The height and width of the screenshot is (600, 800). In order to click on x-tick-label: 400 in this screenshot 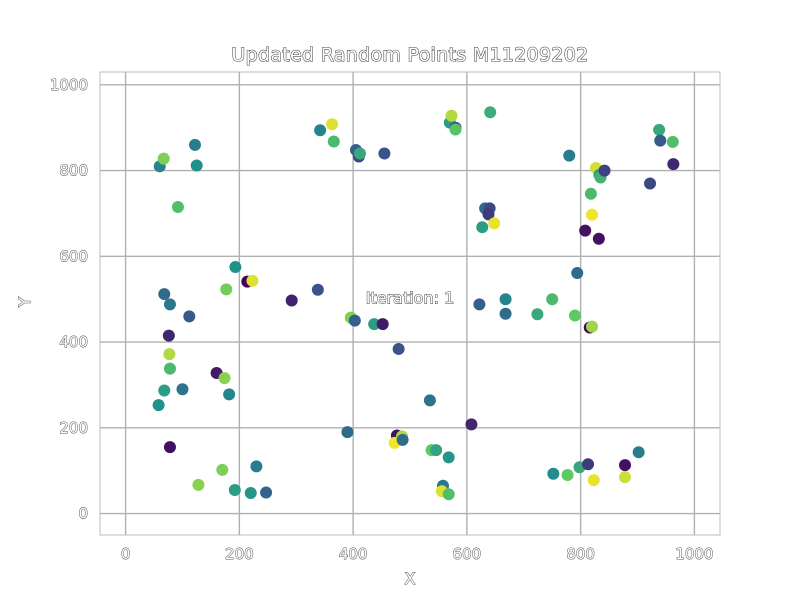, I will do `click(353, 554)`.